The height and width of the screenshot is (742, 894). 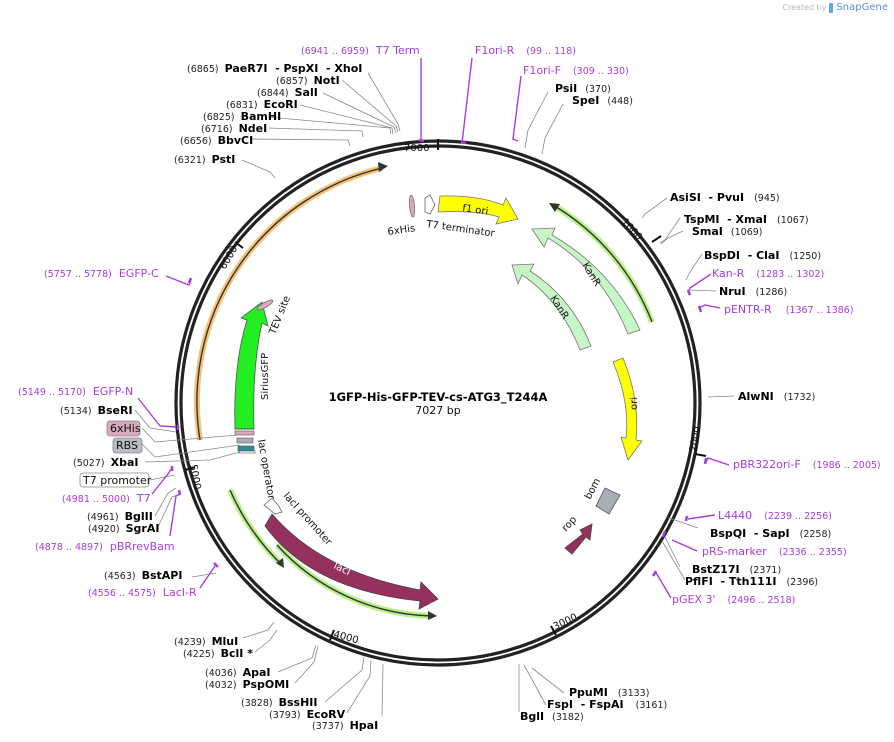 I want to click on feature-label-rop: rop, so click(x=569, y=524).